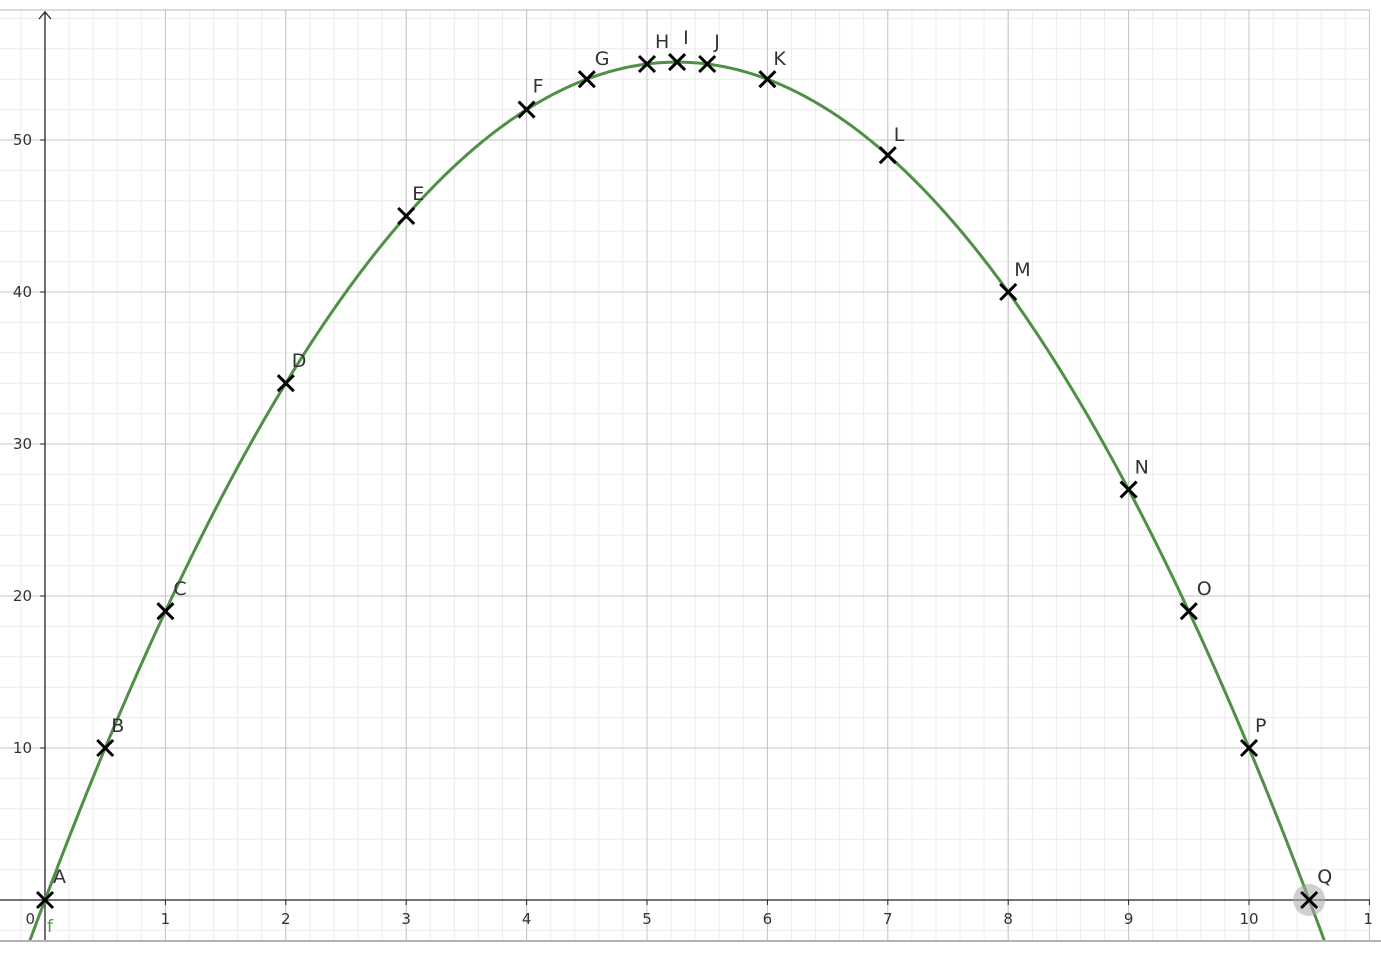  I want to click on point-L: L, so click(891, 144).